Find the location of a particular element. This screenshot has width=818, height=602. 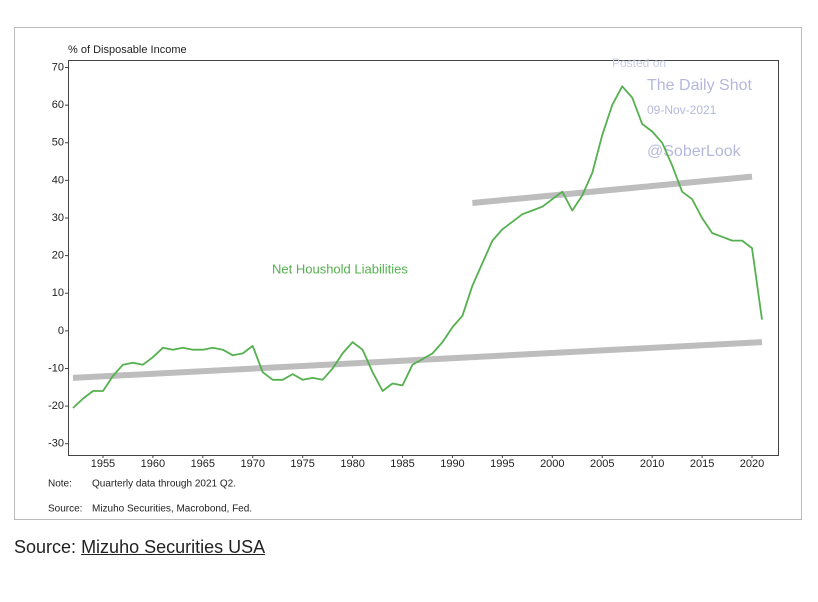

watermark: @SoberLook is located at coordinates (694, 151).